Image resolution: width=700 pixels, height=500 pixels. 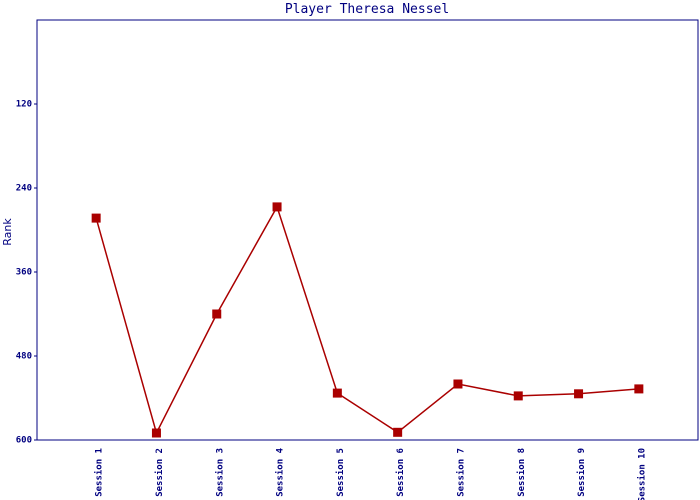 What do you see at coordinates (24, 105) in the screenshot?
I see `y-tick-label: 120` at bounding box center [24, 105].